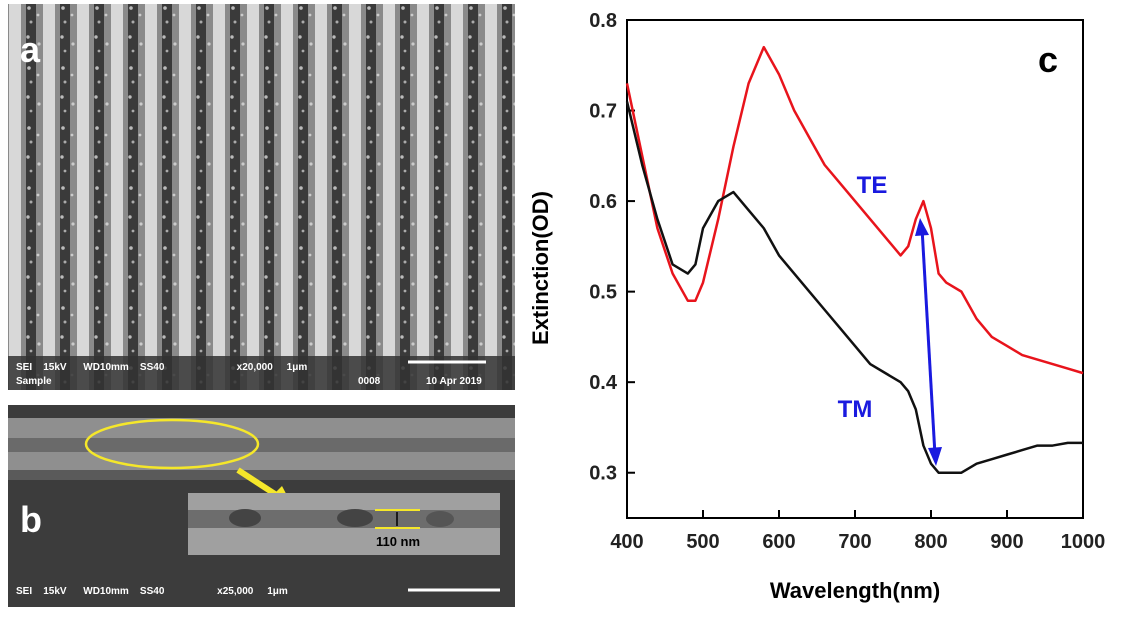 The height and width of the screenshot is (617, 1122). What do you see at coordinates (454, 381) in the screenshot?
I see `sem-info: 10 Apr 2019` at bounding box center [454, 381].